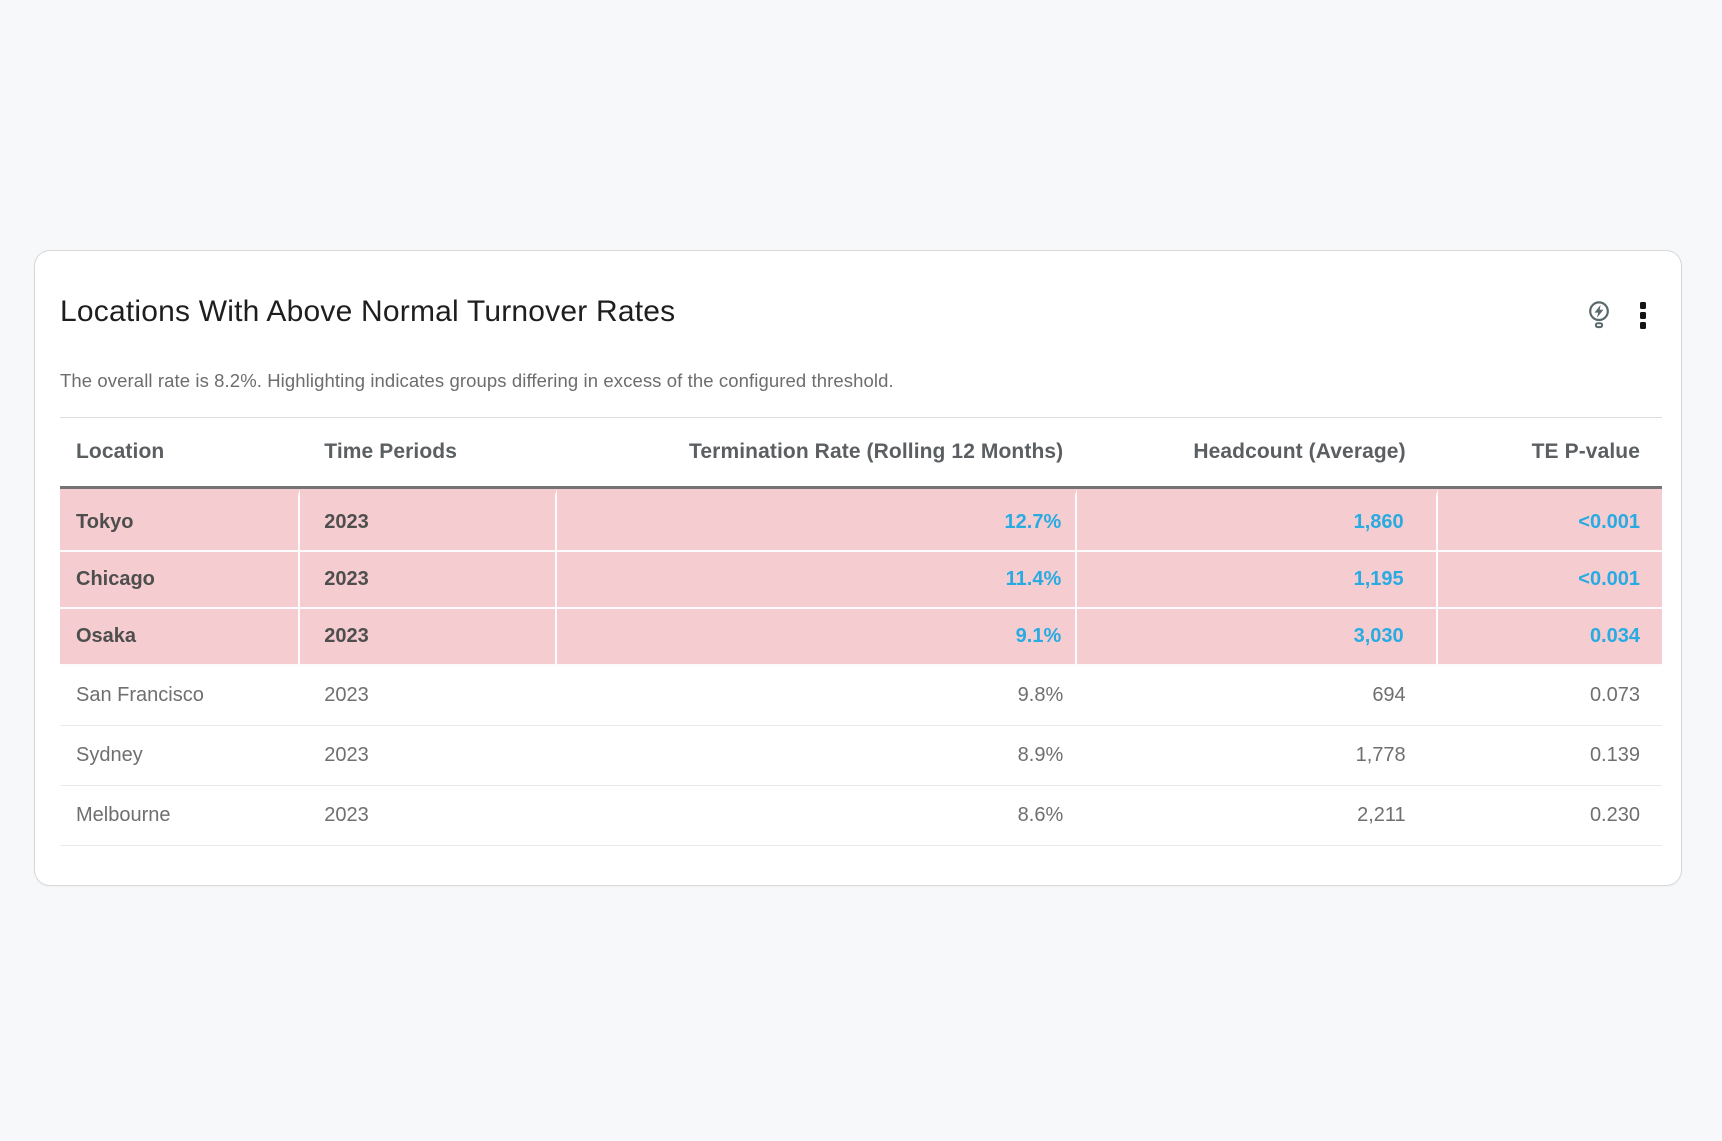 This screenshot has height=1141, width=1722. Describe the element at coordinates (180, 637) in the screenshot. I see `cell-location: Osaka` at that location.